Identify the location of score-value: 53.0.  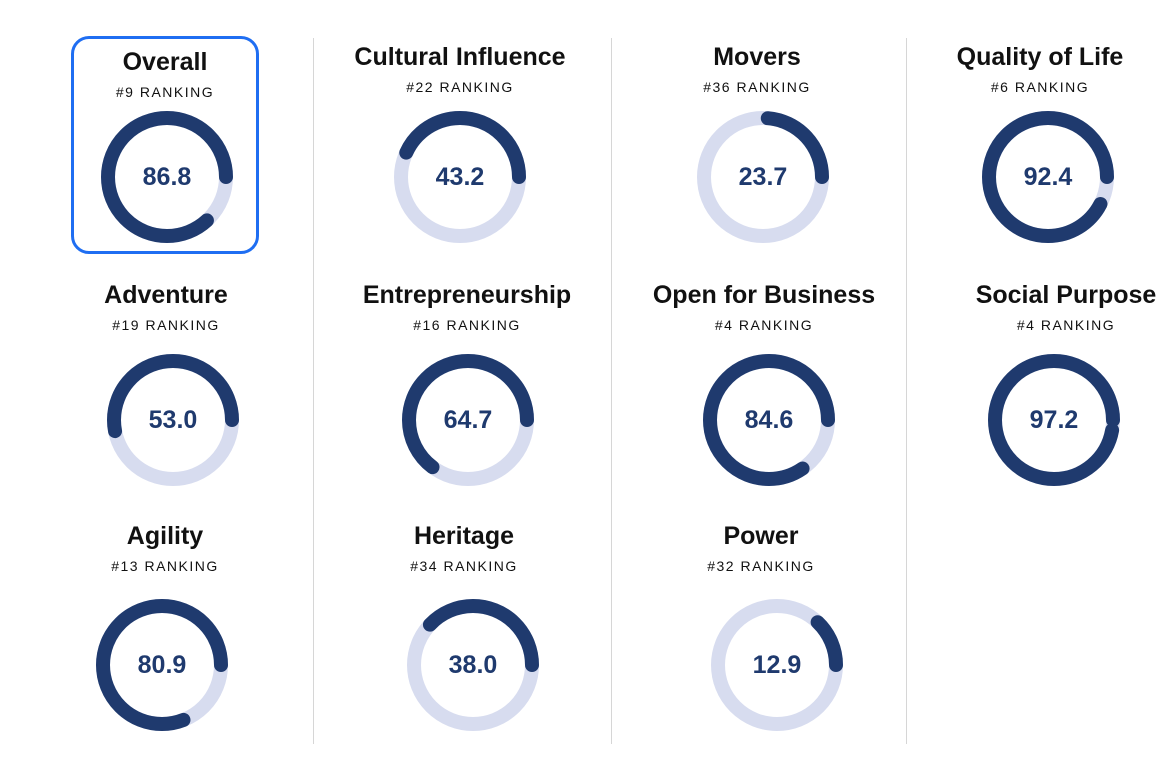
(173, 420).